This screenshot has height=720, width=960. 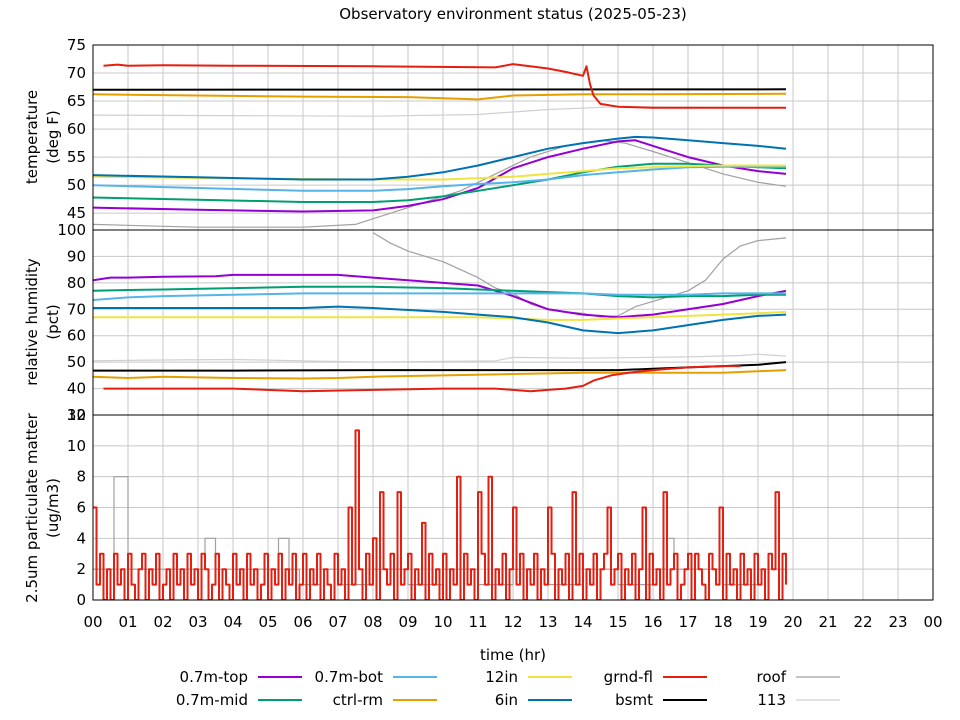 I want to click on temperature-series-grnd, so click(x=444, y=86).